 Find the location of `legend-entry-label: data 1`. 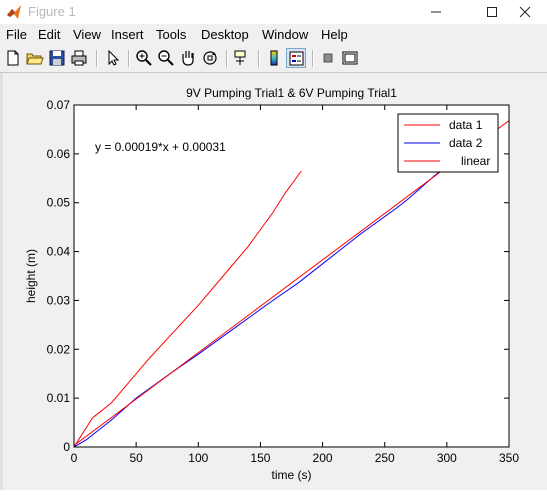

legend-entry-label: data 1 is located at coordinates (466, 125).